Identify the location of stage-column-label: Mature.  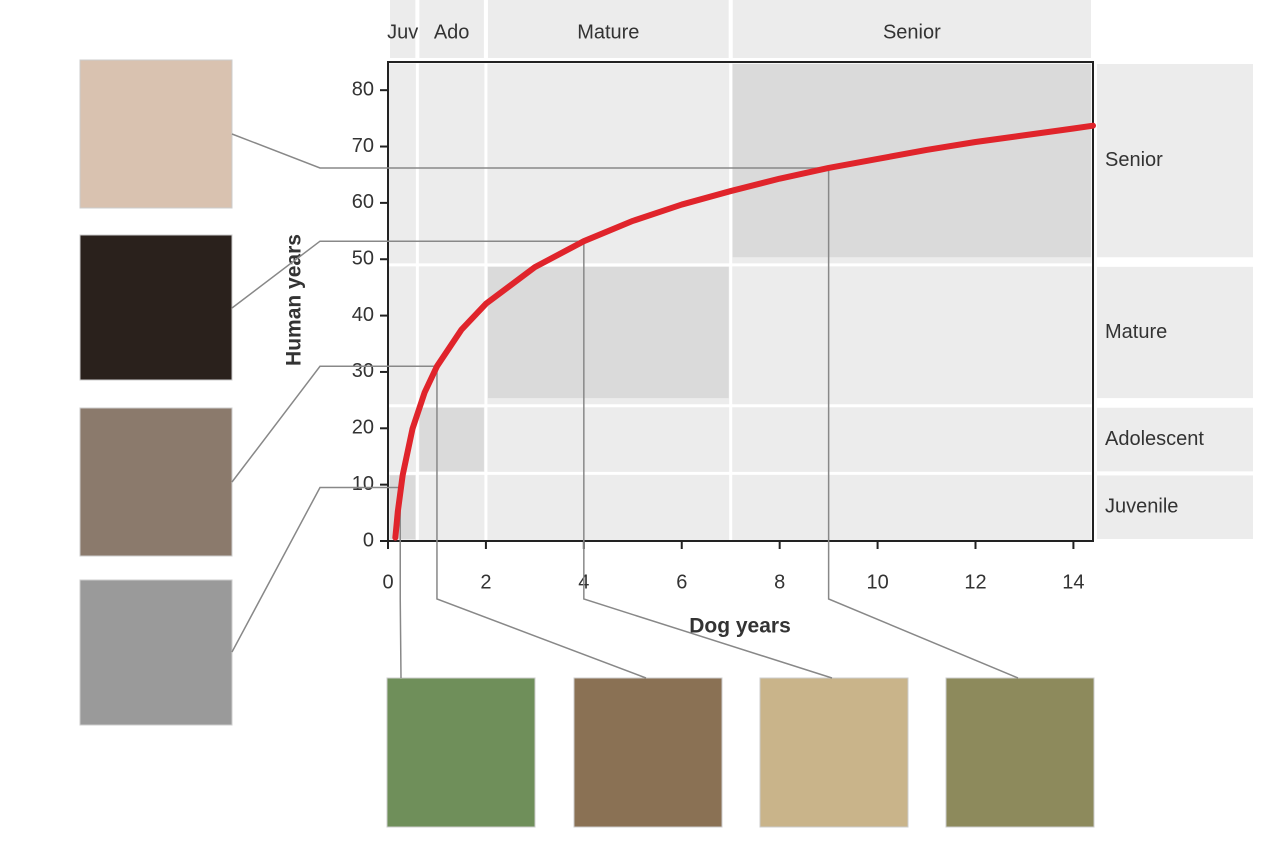
(608, 32).